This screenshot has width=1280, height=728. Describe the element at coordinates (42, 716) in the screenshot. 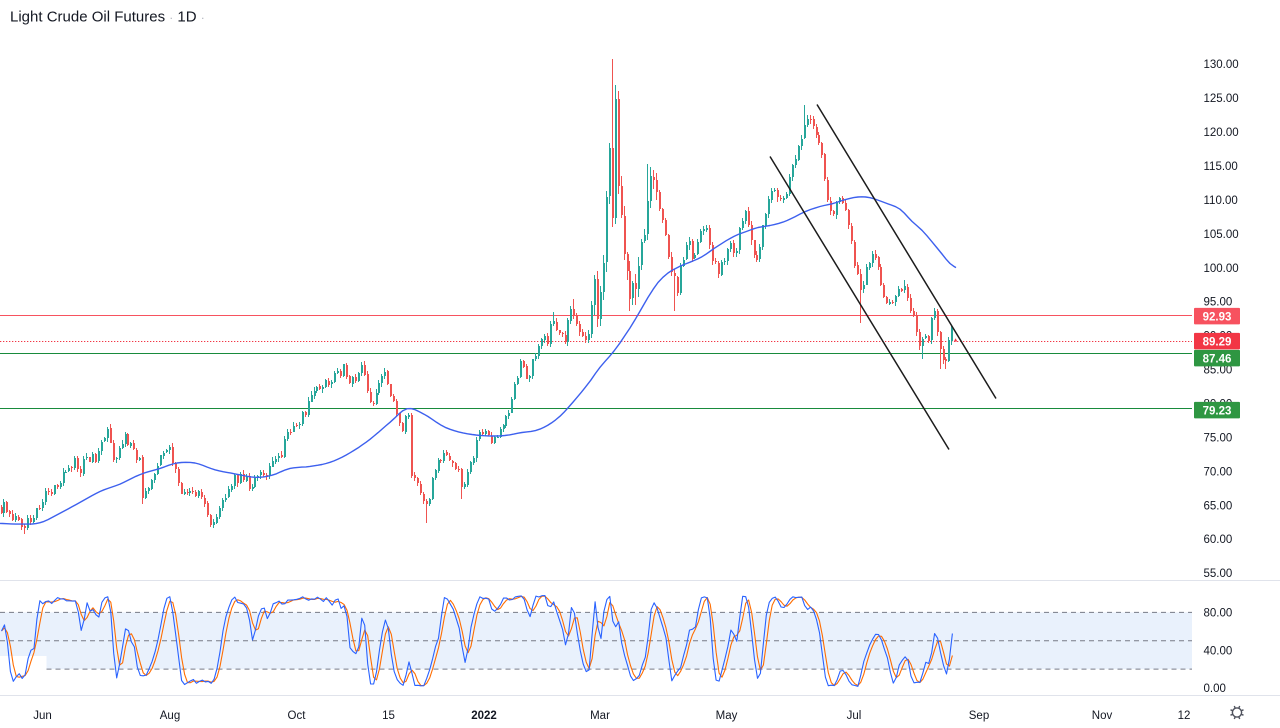

I see `svg-text: Jun` at that location.